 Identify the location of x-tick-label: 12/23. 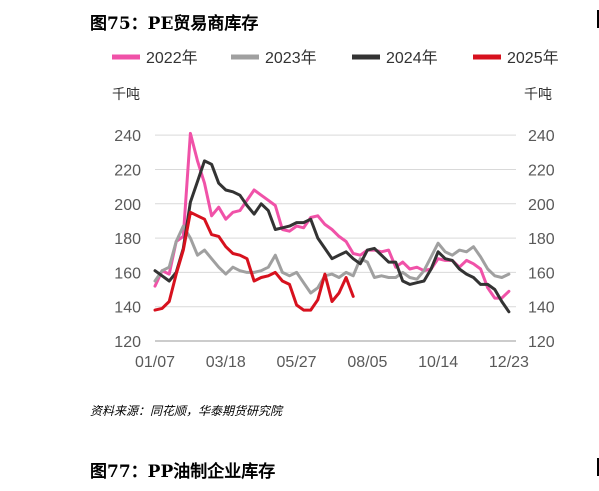
(509, 362).